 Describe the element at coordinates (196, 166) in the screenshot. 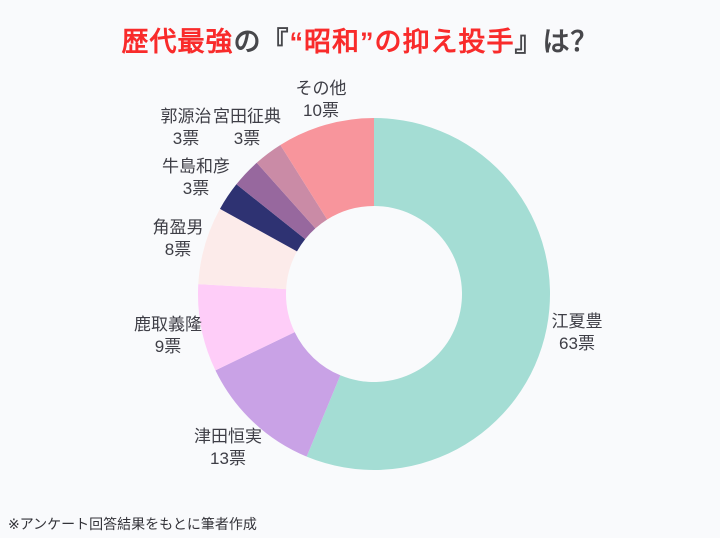

I see `slice-name: 牛島和彦` at that location.